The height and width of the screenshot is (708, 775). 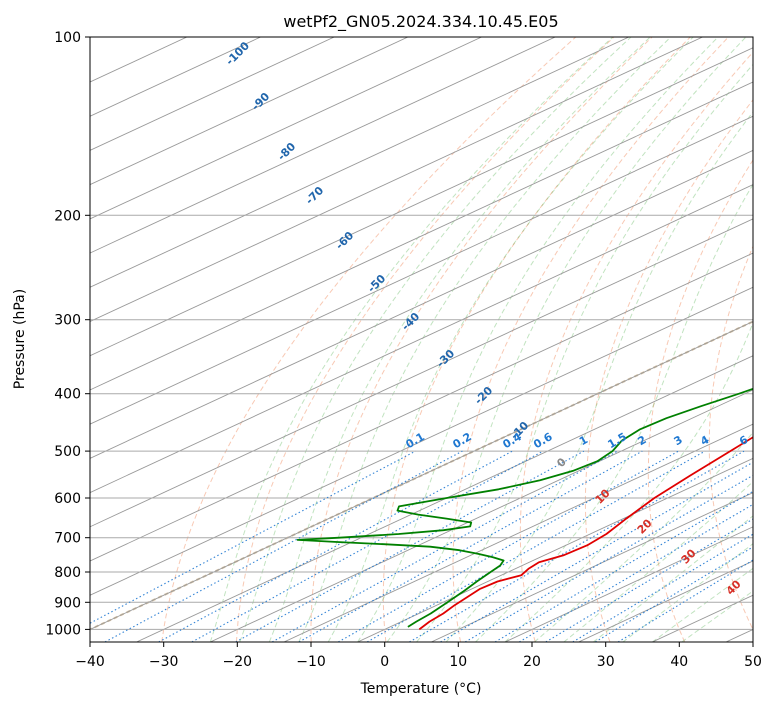 What do you see at coordinates (376, 283) in the screenshot?
I see `isotherm-label: -50` at bounding box center [376, 283].